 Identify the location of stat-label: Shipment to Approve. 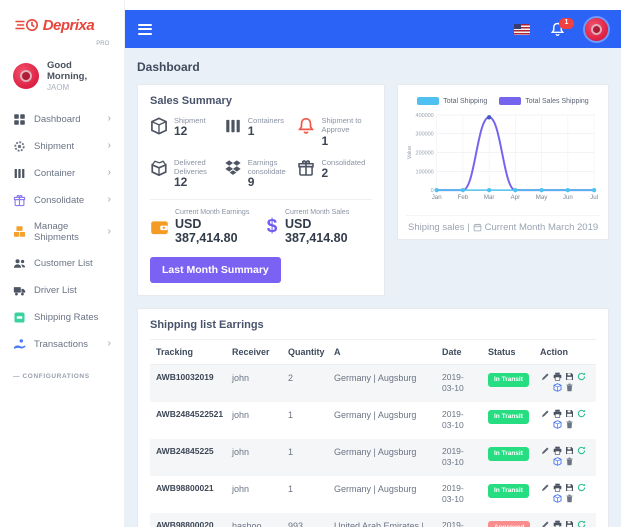
(341, 125).